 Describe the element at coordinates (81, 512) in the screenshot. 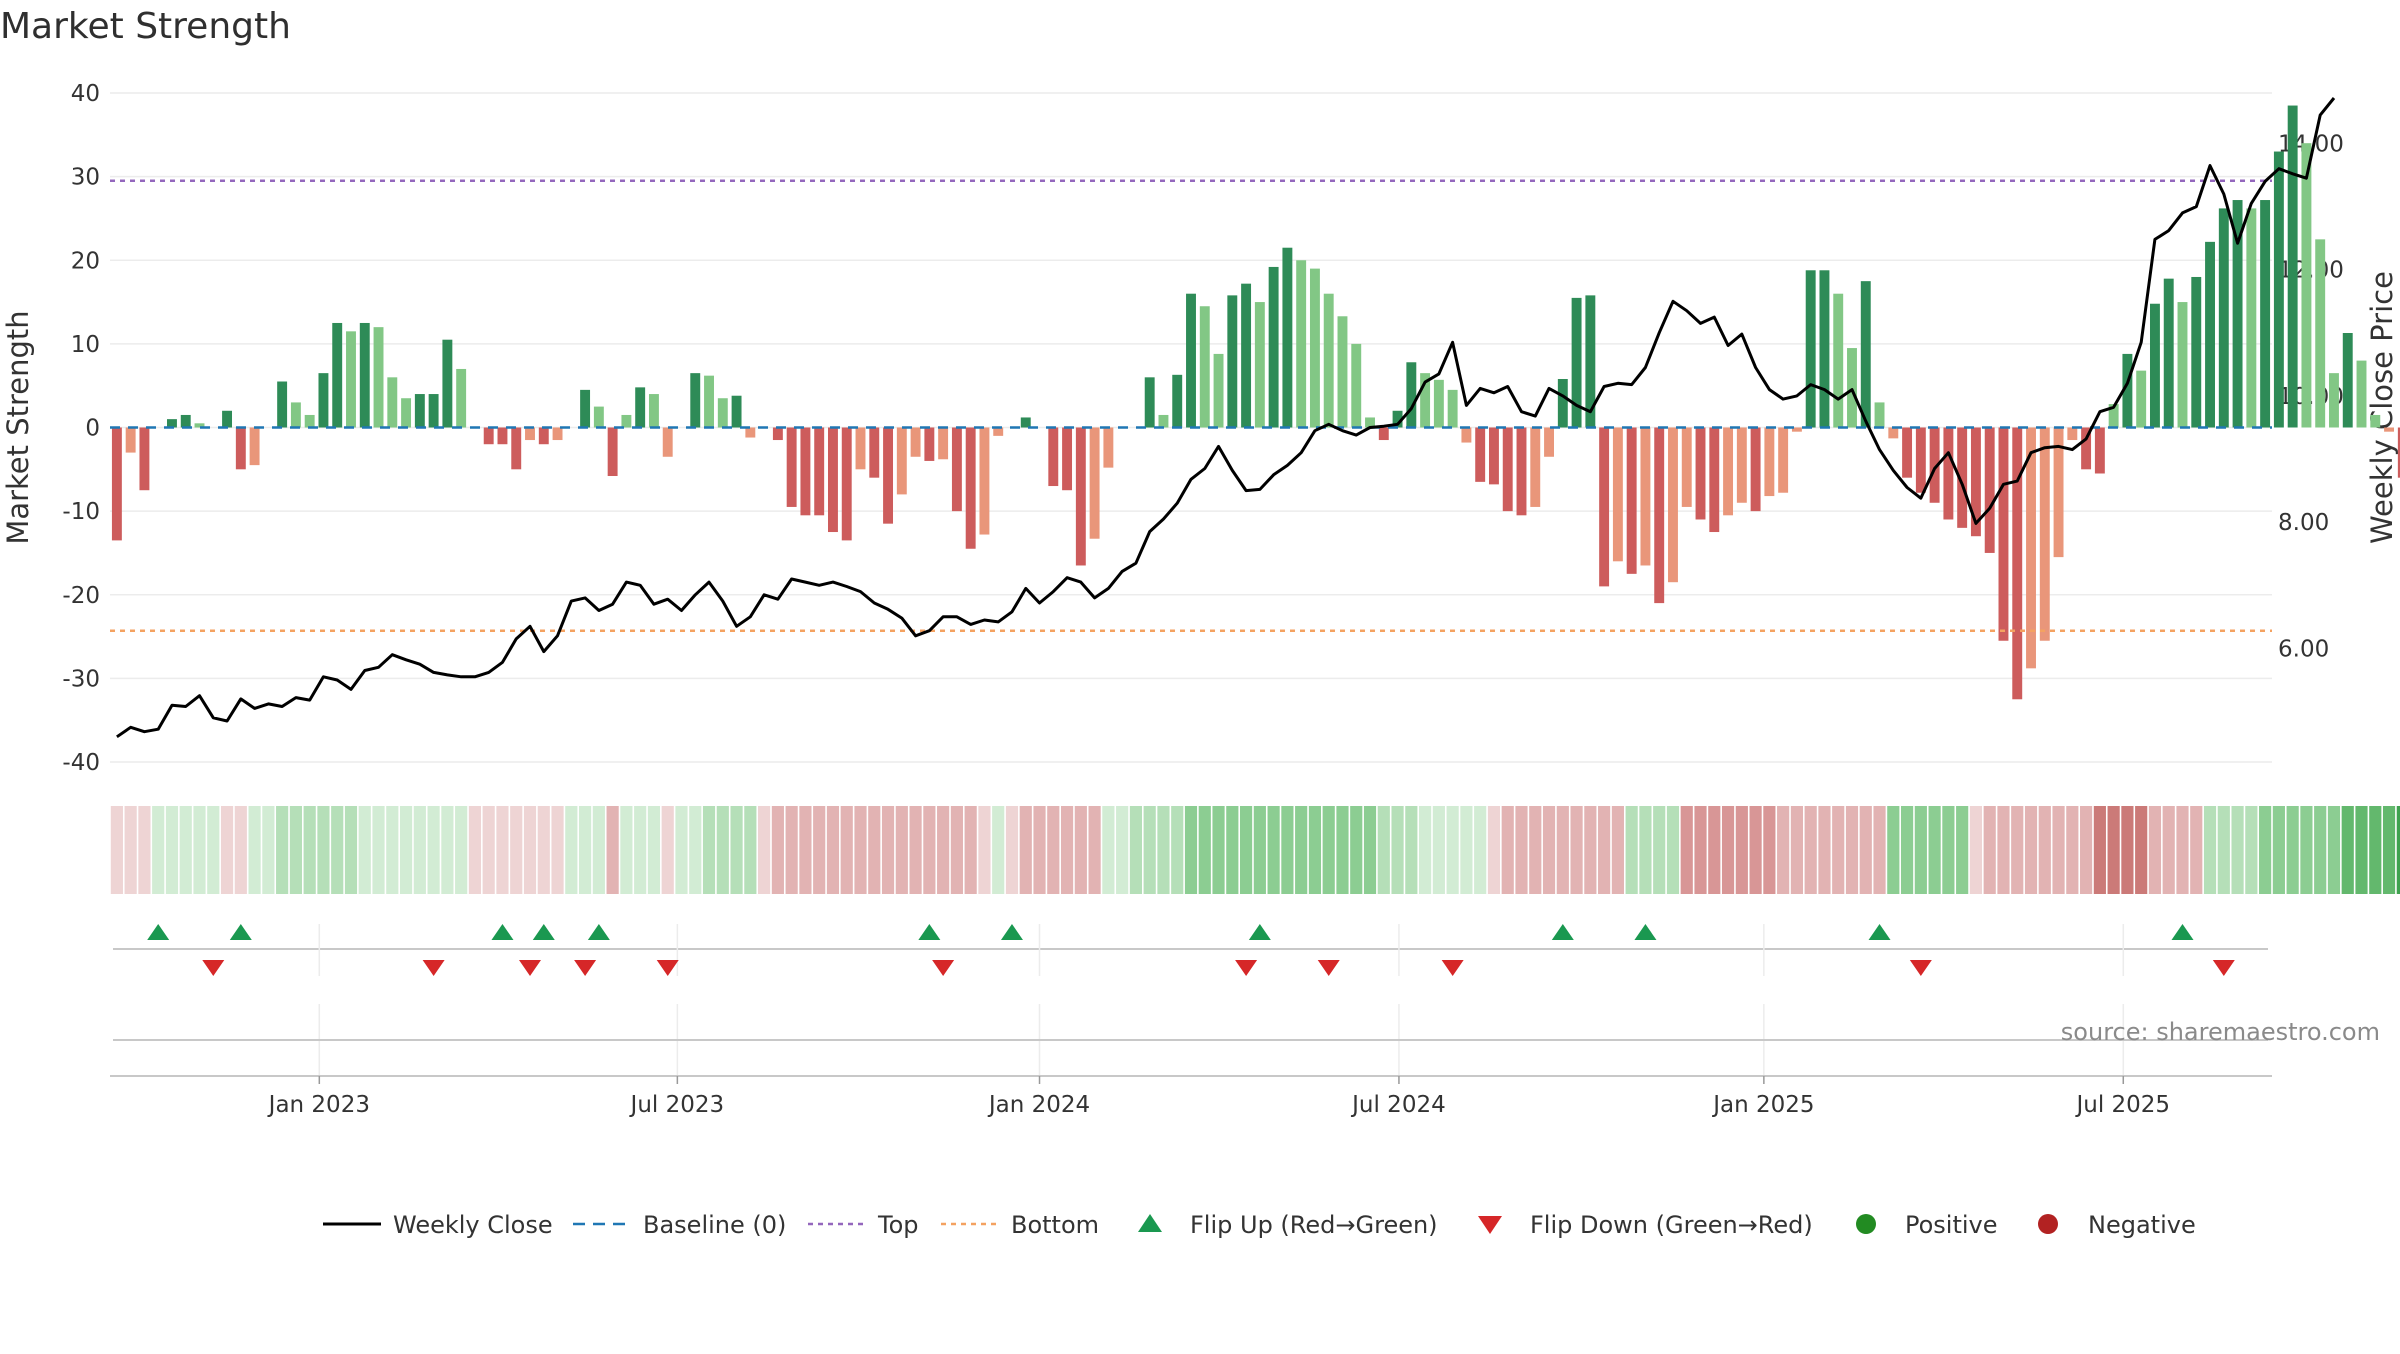

I see `y-tick-label: -10` at that location.